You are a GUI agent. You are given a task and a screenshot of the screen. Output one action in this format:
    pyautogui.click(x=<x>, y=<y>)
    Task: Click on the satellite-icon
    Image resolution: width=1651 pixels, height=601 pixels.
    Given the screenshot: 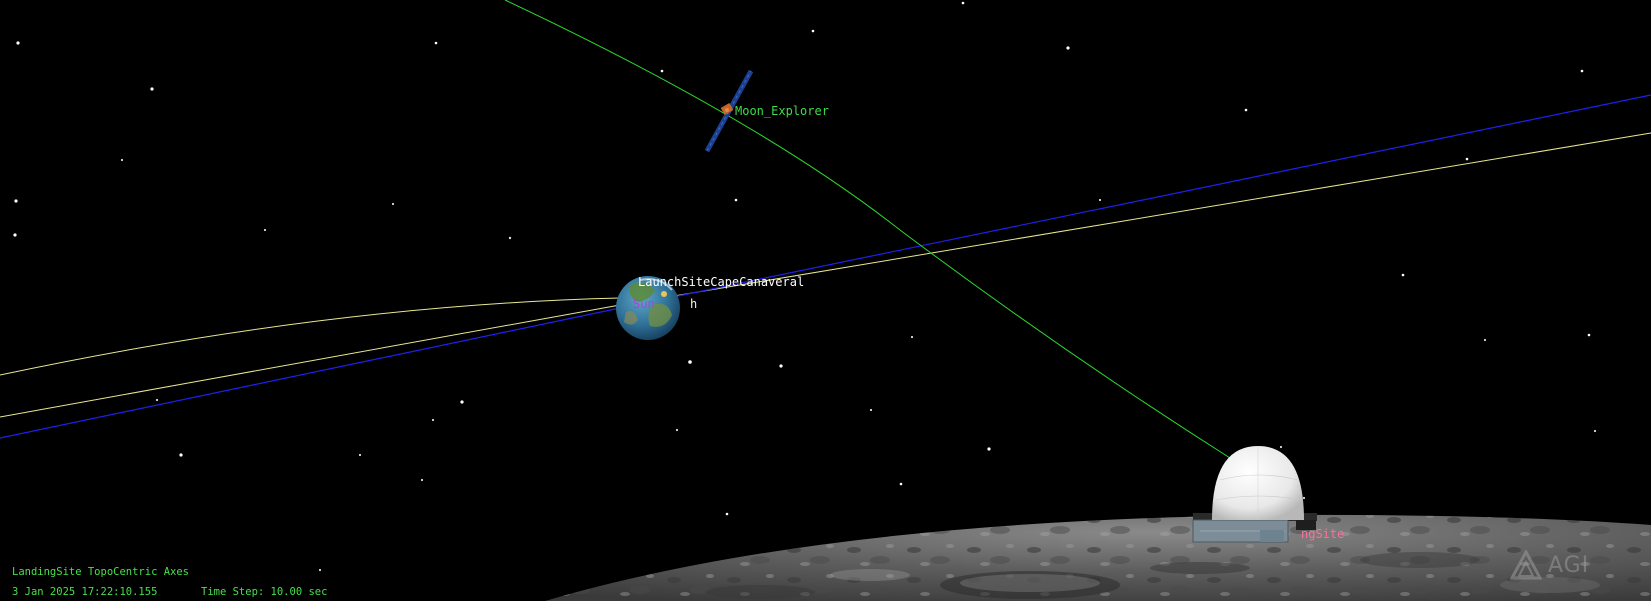 What is the action you would take?
    pyautogui.click(x=729, y=111)
    